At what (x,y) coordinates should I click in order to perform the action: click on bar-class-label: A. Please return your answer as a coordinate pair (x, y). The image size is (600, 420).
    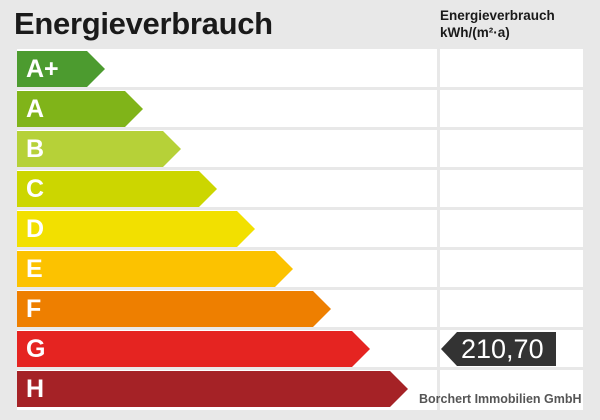
    Looking at the image, I should click on (35, 109).